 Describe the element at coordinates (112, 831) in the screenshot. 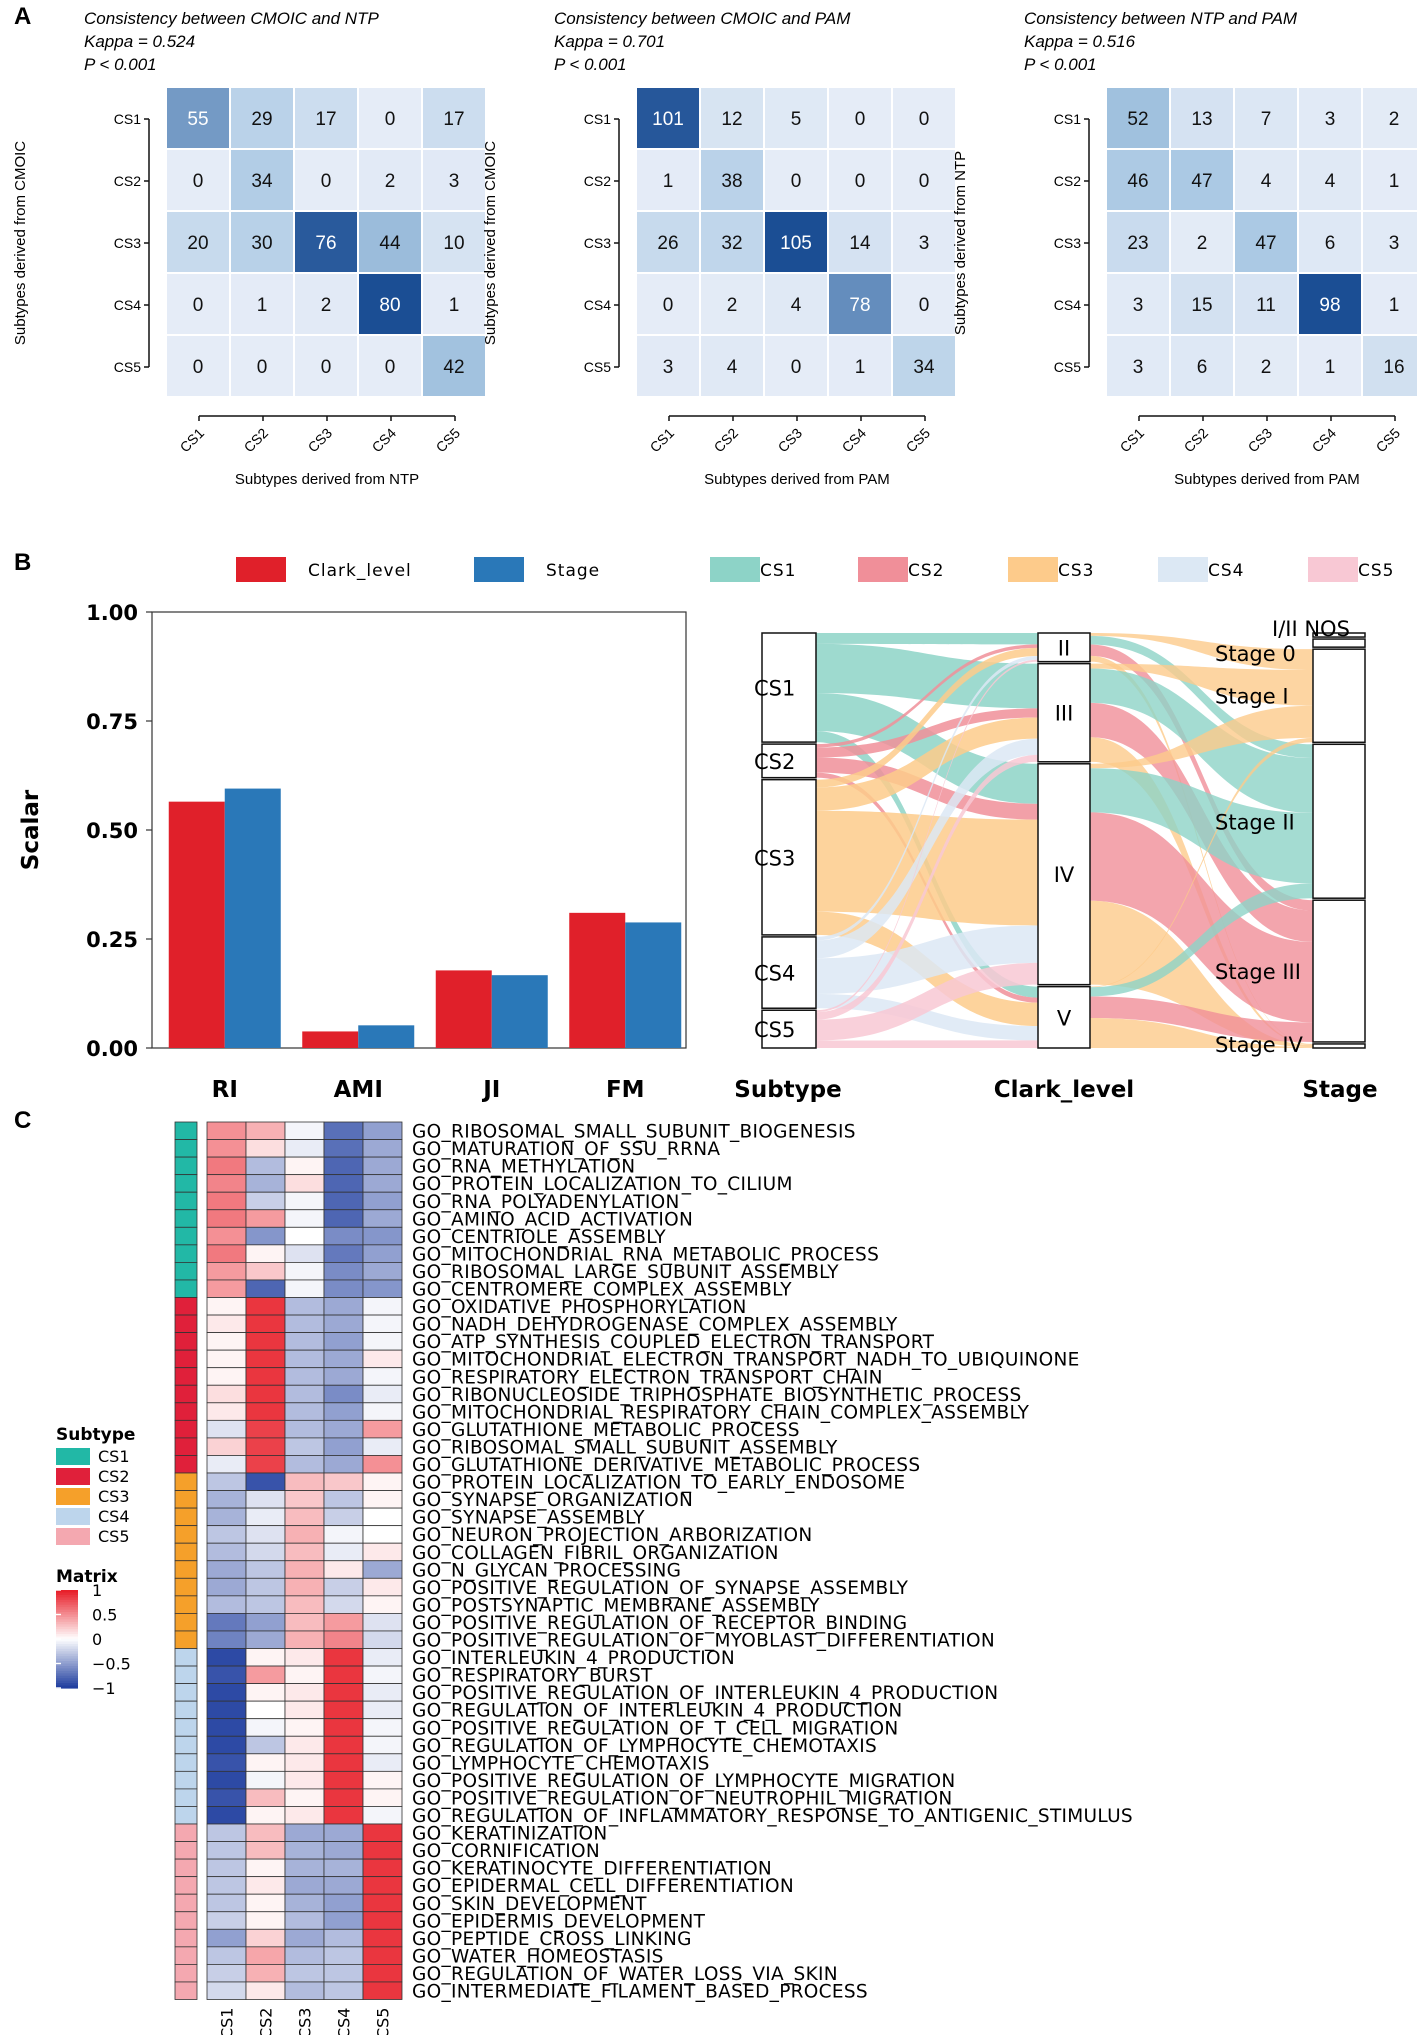

I see `y-tick-label: 0.50` at that location.